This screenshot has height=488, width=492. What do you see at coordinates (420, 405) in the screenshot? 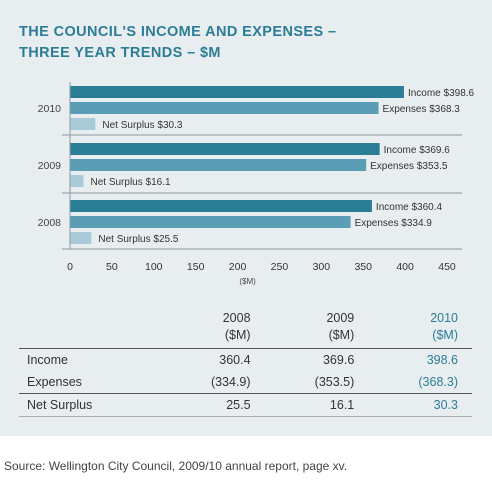
I see `table-cell: 30.3` at bounding box center [420, 405].